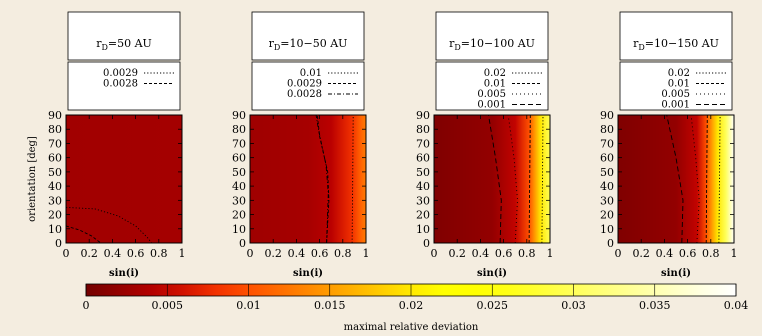 The image size is (762, 336). Describe the element at coordinates (491, 94) in the screenshot. I see `legend-label: 0.005` at that location.